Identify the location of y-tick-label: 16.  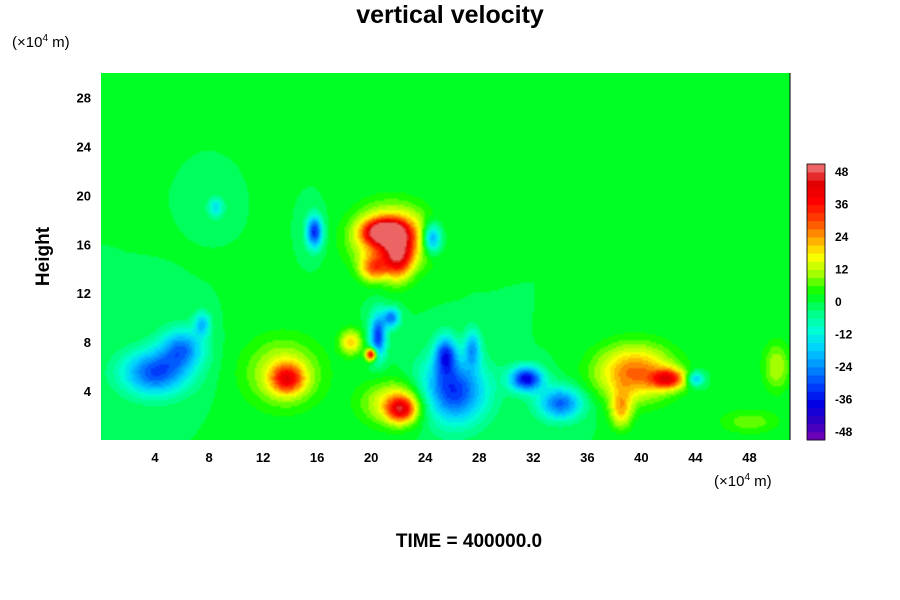
(84, 244).